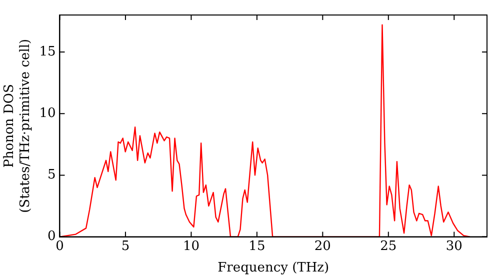  I want to click on x-tick-label: 5, so click(125, 246).